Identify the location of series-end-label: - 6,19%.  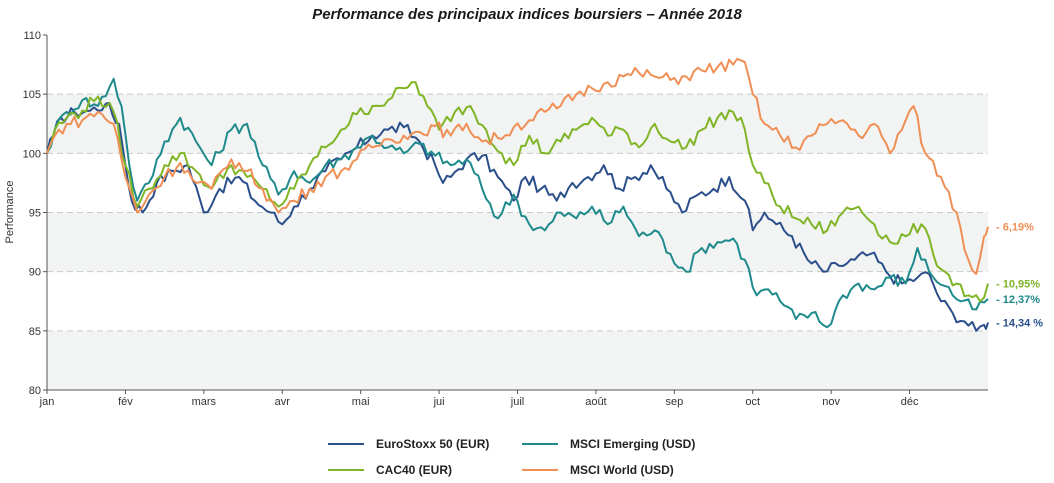
(1015, 228).